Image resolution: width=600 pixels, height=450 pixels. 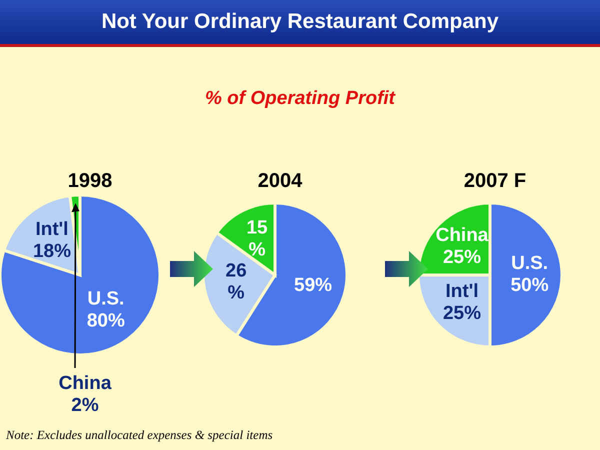 I want to click on data-label: 50%, so click(x=529, y=285).